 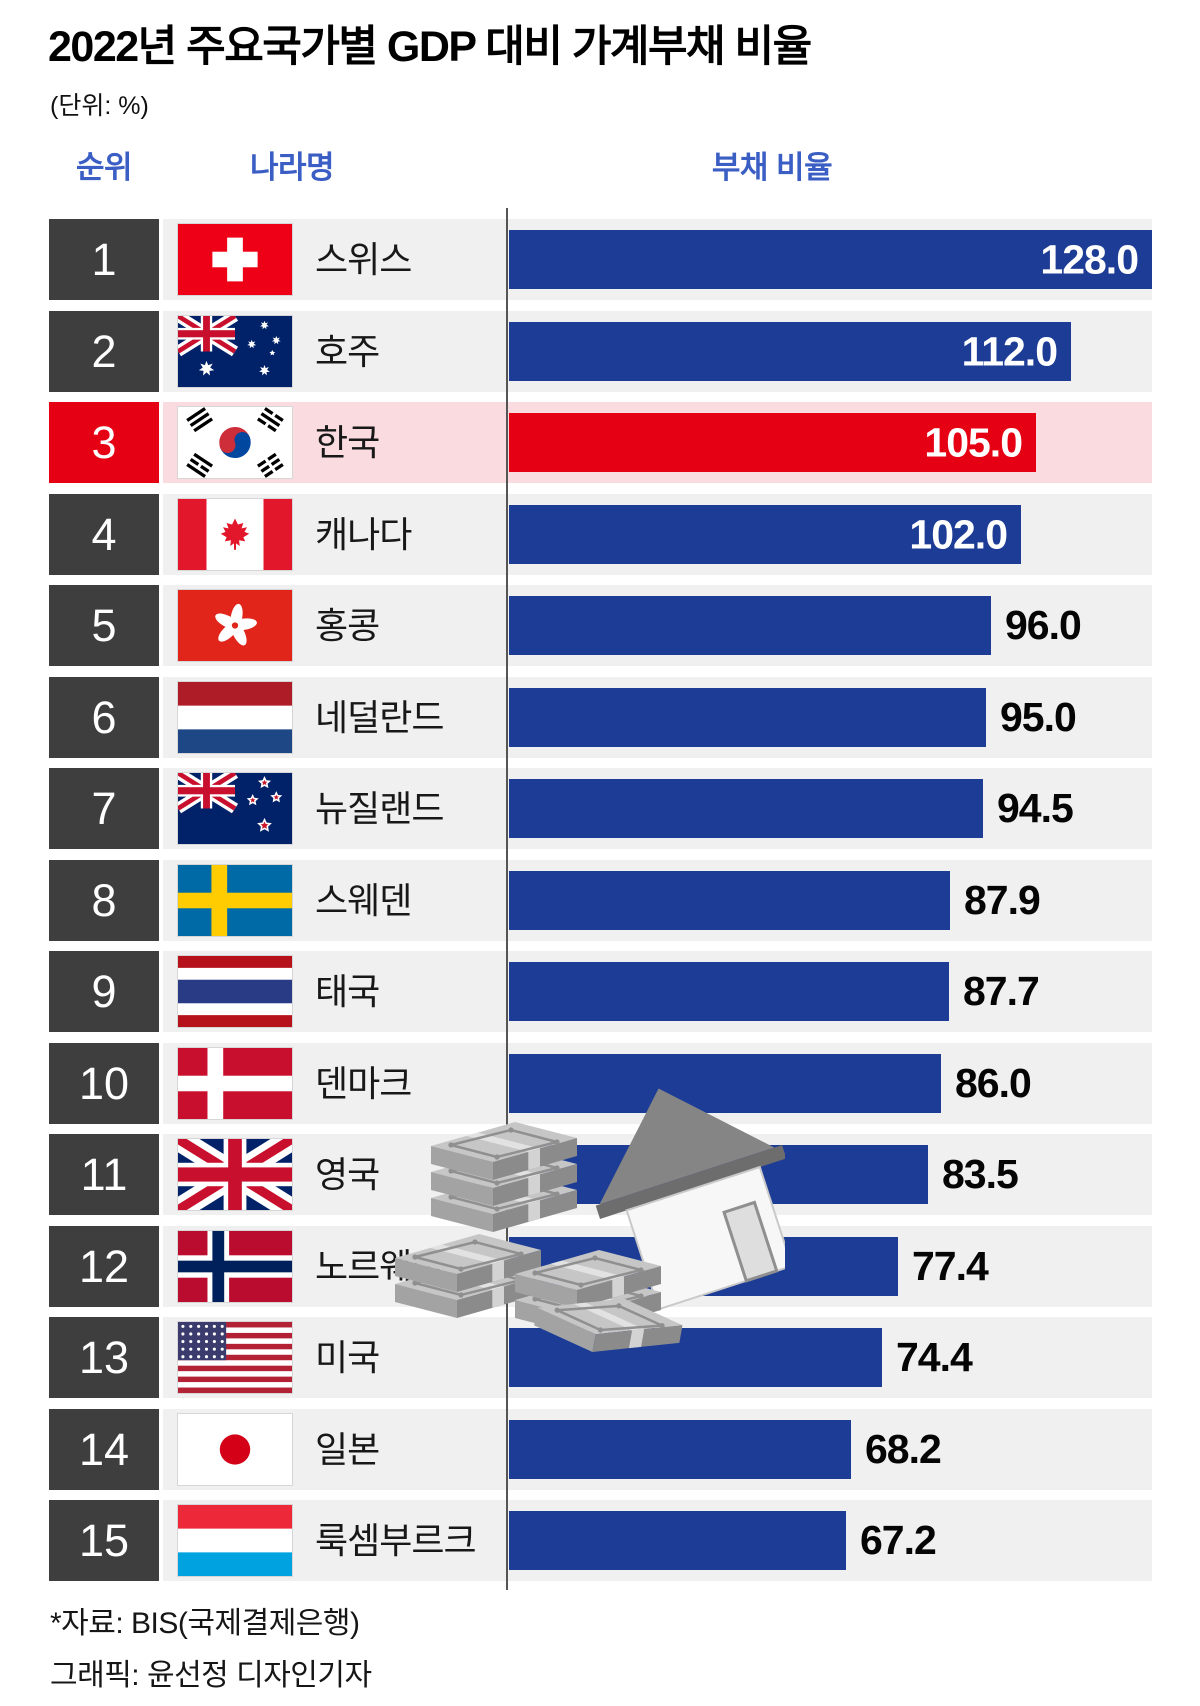 What do you see at coordinates (363, 259) in the screenshot?
I see `country-name: 스위스` at bounding box center [363, 259].